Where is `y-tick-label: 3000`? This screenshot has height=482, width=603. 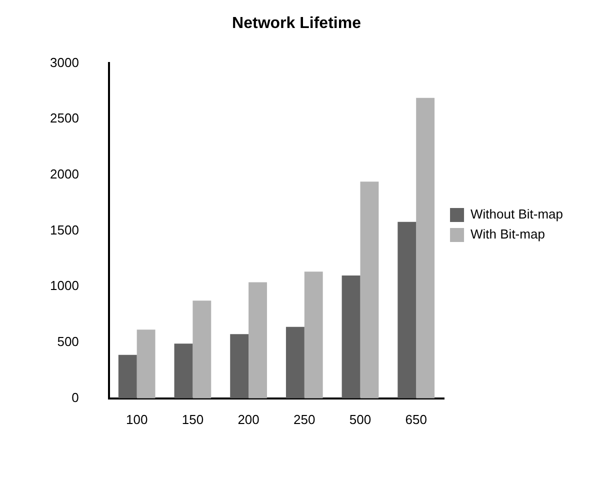
y-tick-label: 3000 is located at coordinates (64, 62).